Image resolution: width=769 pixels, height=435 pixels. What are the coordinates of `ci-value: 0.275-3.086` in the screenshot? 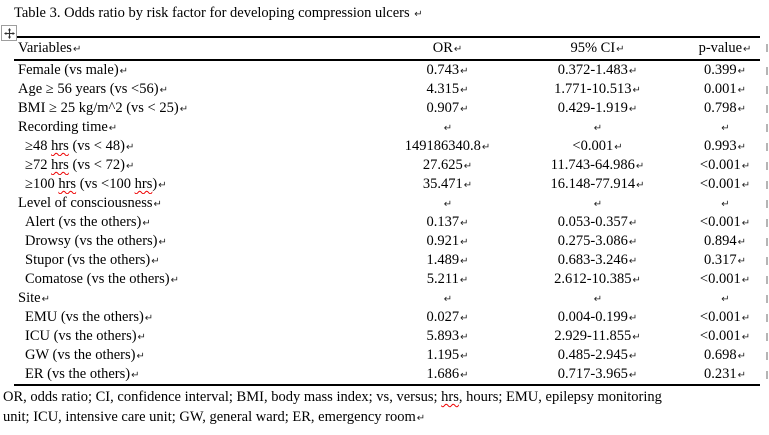 It's located at (592, 241).